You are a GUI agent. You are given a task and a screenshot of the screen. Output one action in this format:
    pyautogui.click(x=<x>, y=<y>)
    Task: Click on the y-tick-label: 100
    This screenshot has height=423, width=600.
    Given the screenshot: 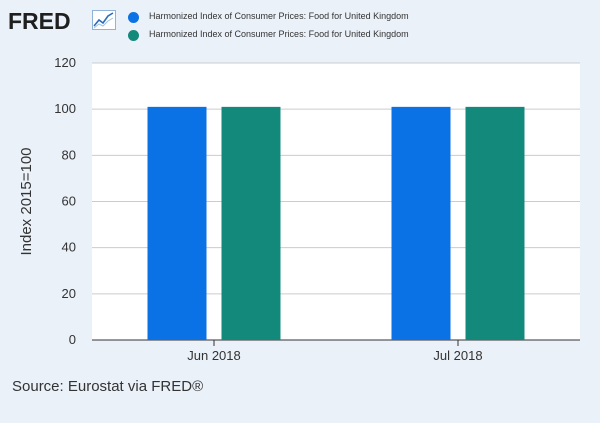 What is the action you would take?
    pyautogui.click(x=65, y=108)
    